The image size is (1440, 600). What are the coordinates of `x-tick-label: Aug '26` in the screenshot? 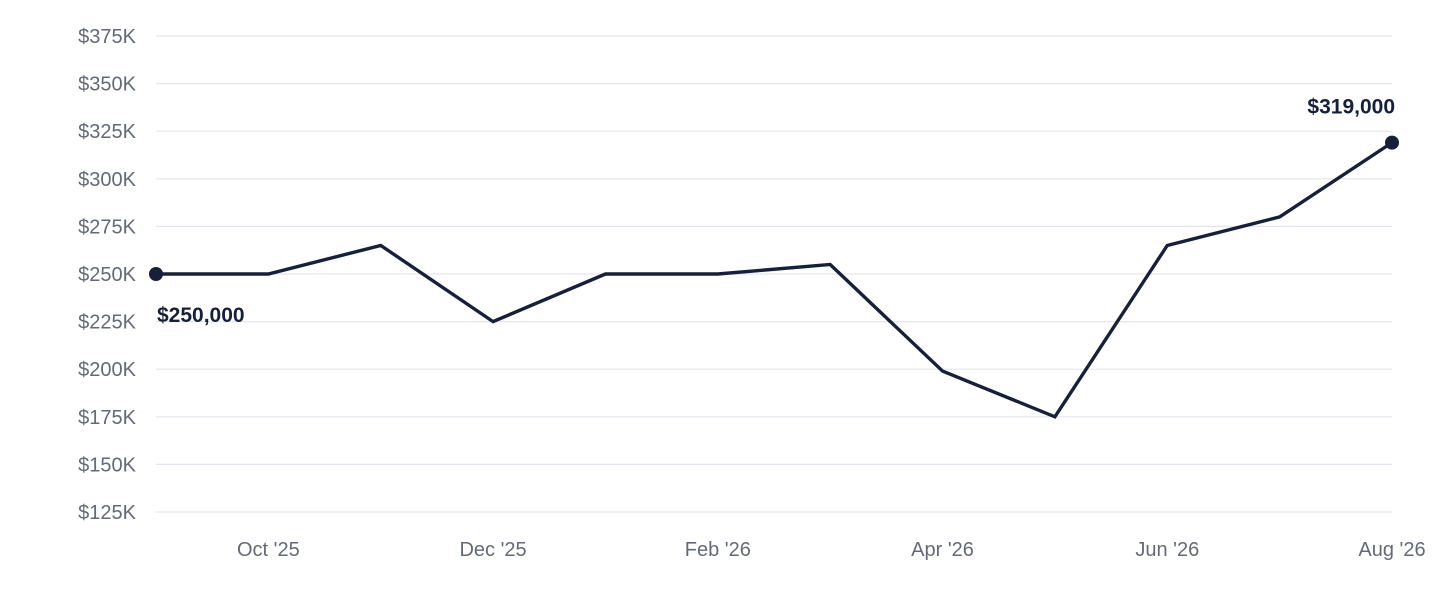 It's located at (1391, 550).